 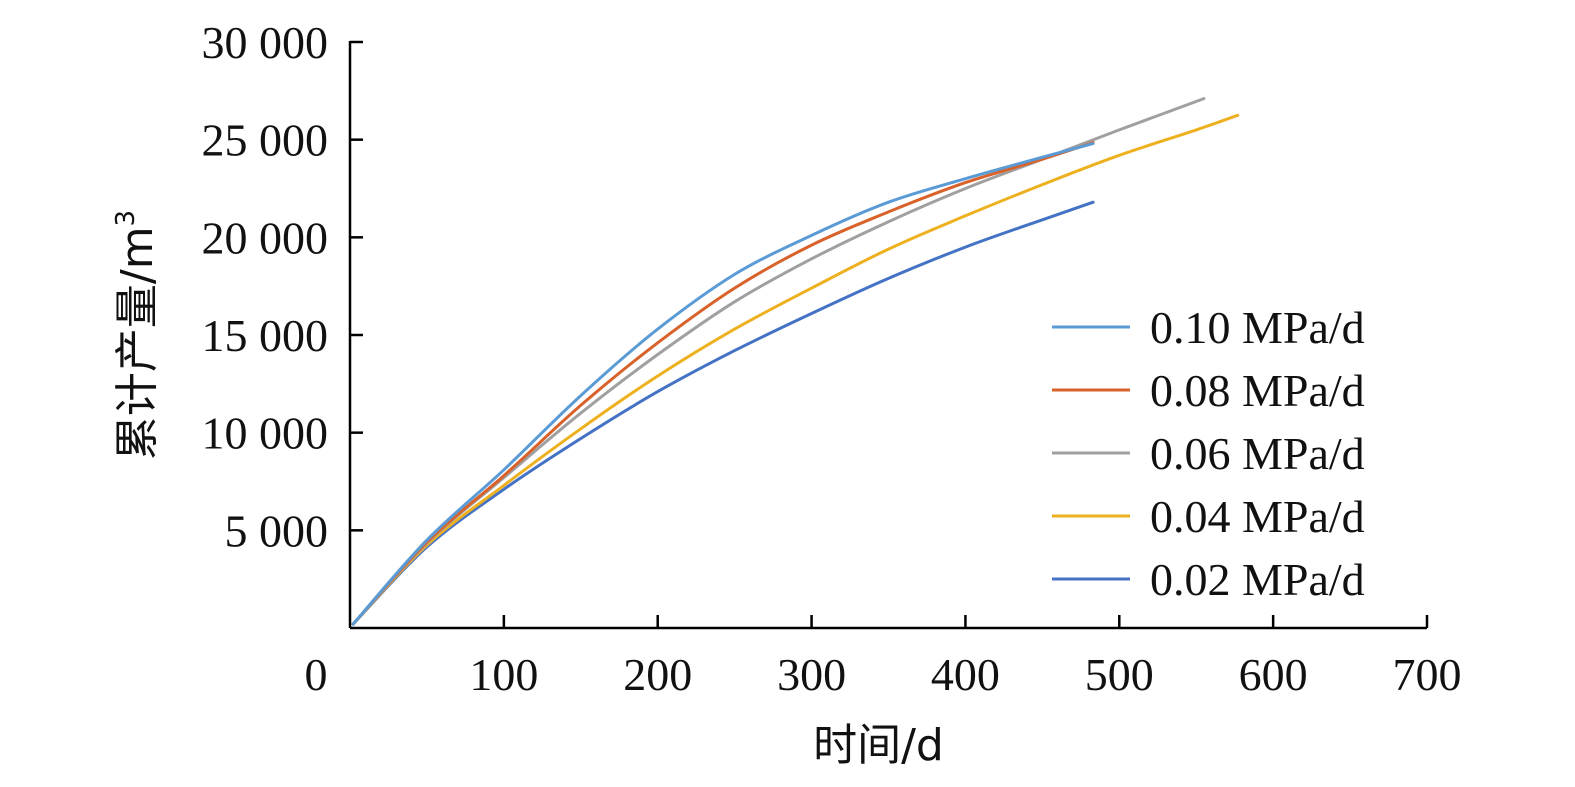 I want to click on x-tick-label: 0, so click(x=316, y=674).